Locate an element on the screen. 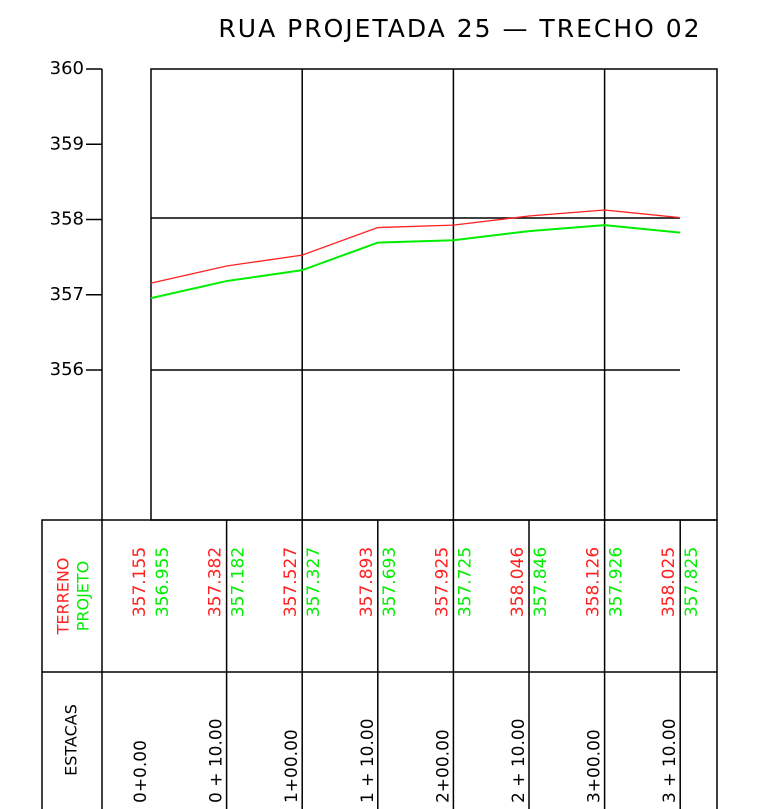  legend-projeto: PROJETO is located at coordinates (83, 596).